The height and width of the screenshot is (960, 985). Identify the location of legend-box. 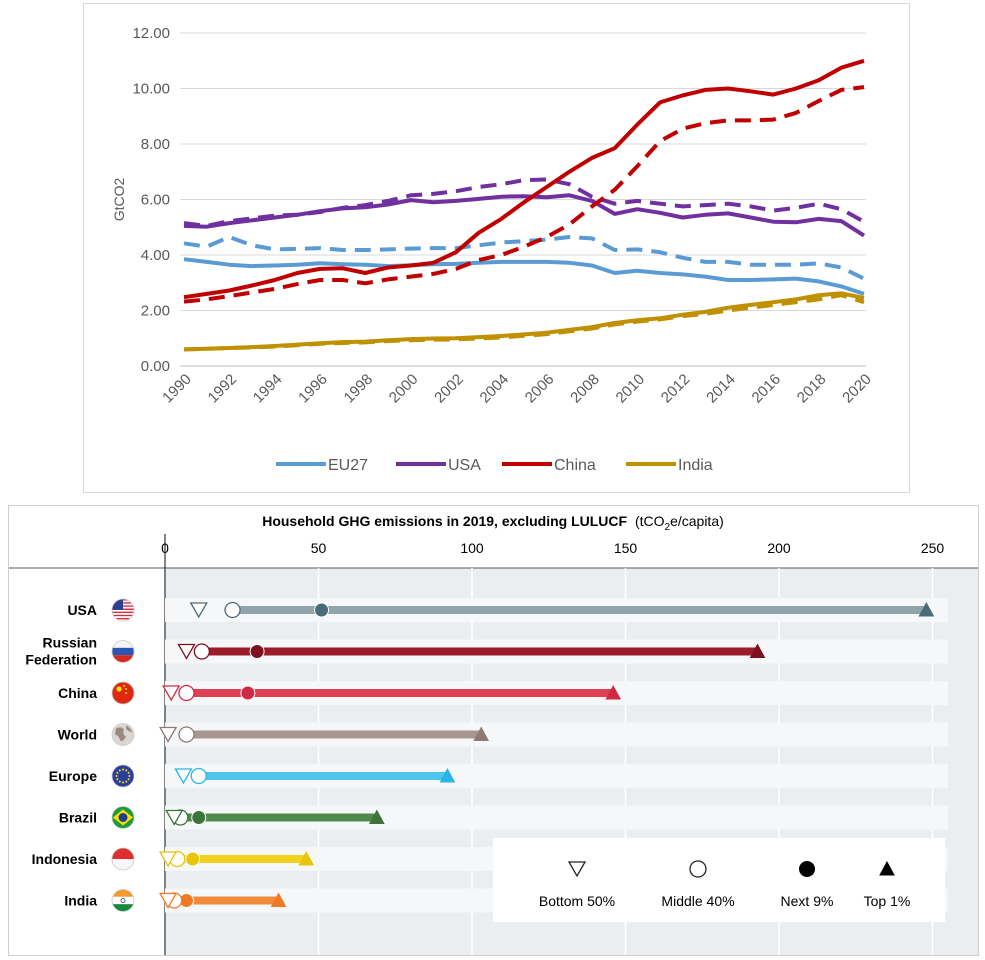
(719, 880).